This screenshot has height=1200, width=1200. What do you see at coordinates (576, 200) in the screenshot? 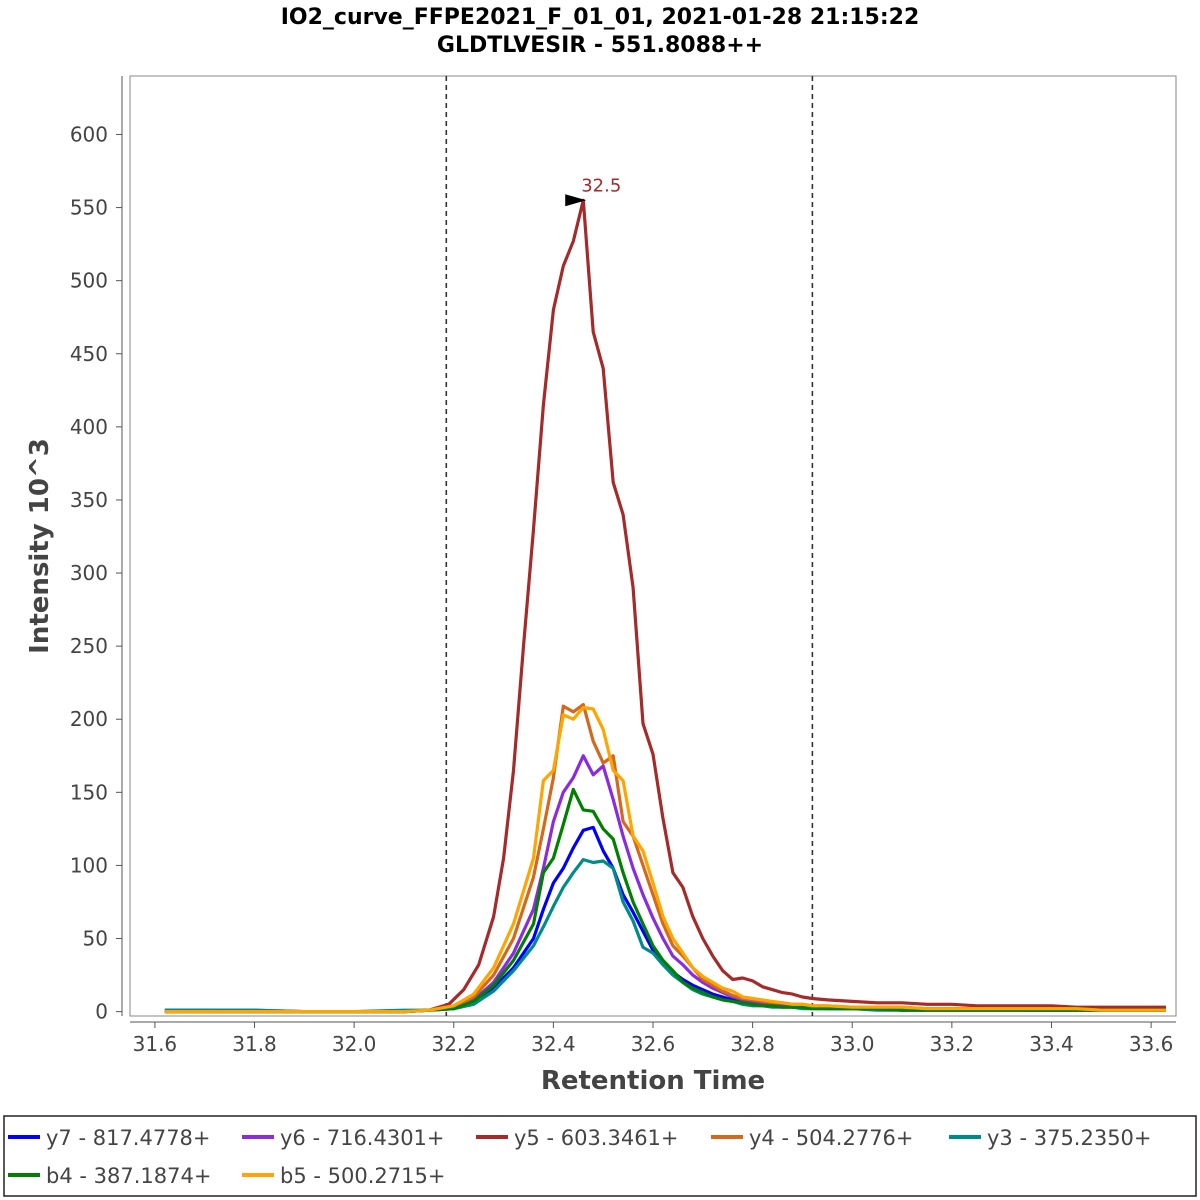
I see `peak-arrow-marker` at bounding box center [576, 200].